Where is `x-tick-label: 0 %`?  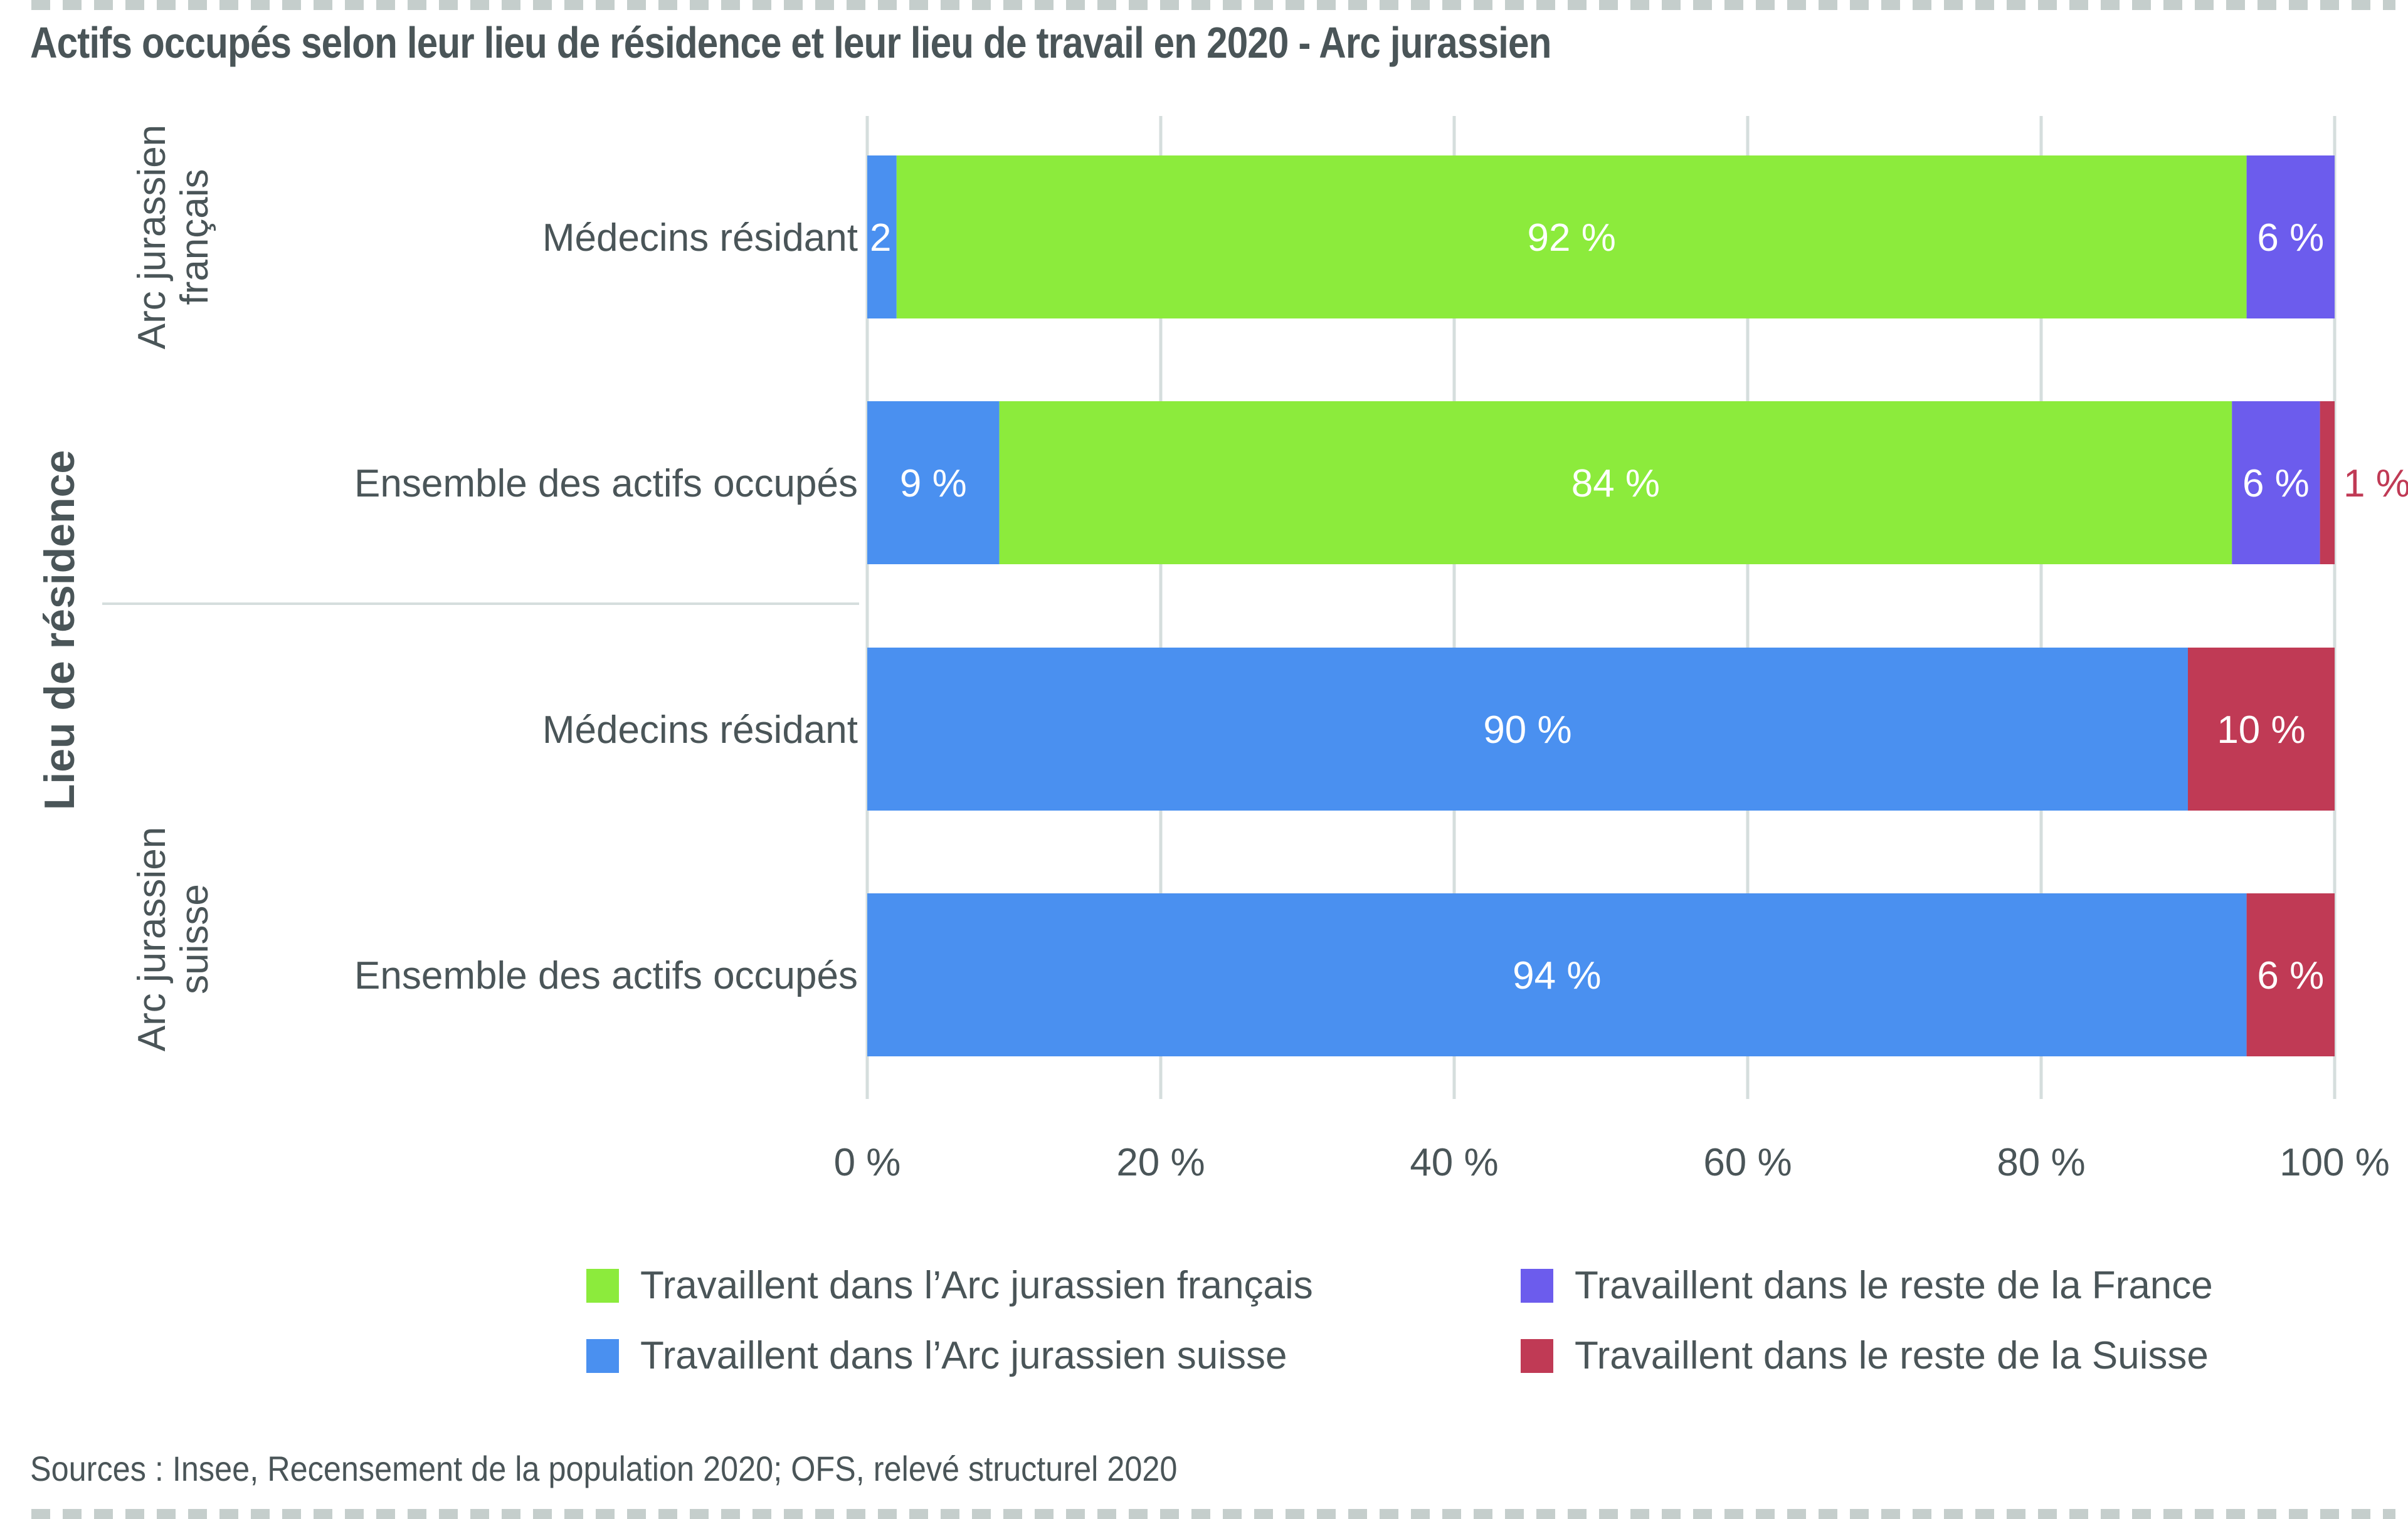
x-tick-label: 0 % is located at coordinates (867, 1162).